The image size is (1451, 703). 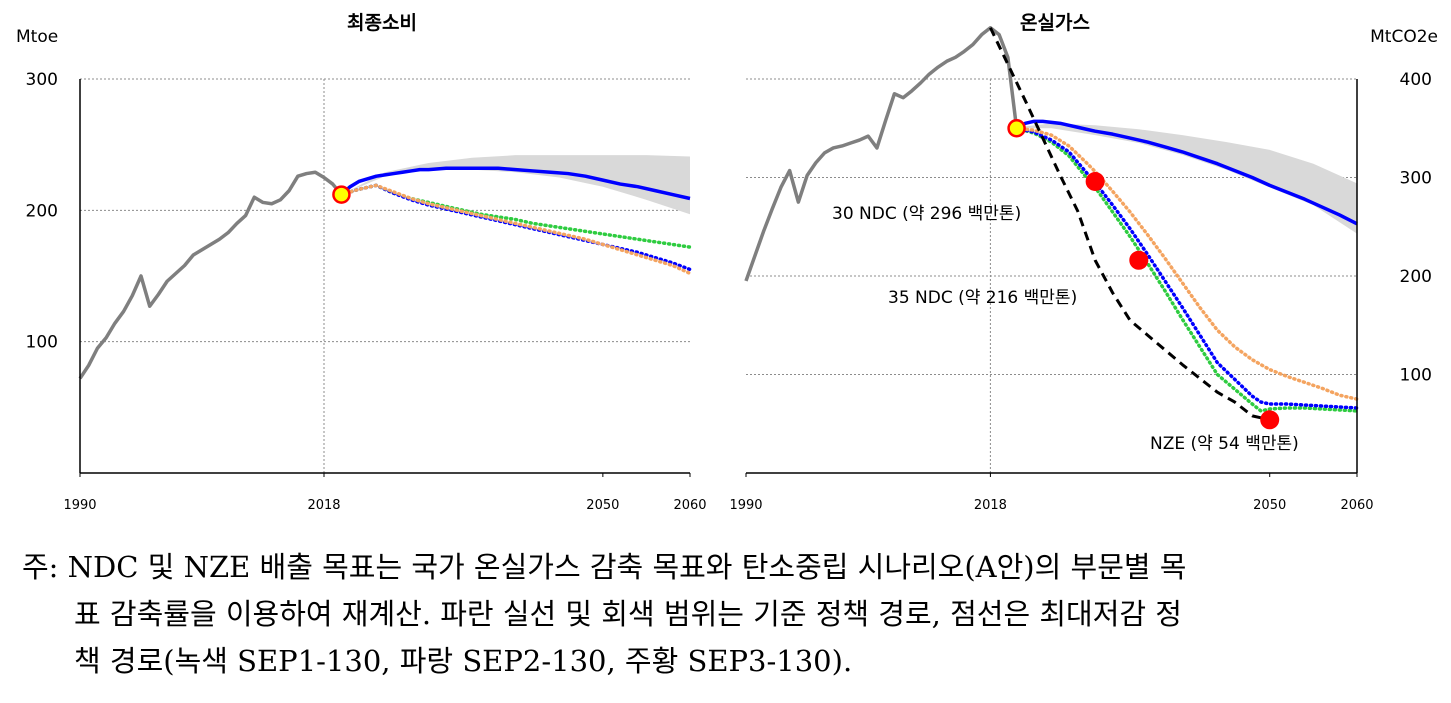 I want to click on y-axis-unit: MtCO2e, so click(x=1404, y=37).